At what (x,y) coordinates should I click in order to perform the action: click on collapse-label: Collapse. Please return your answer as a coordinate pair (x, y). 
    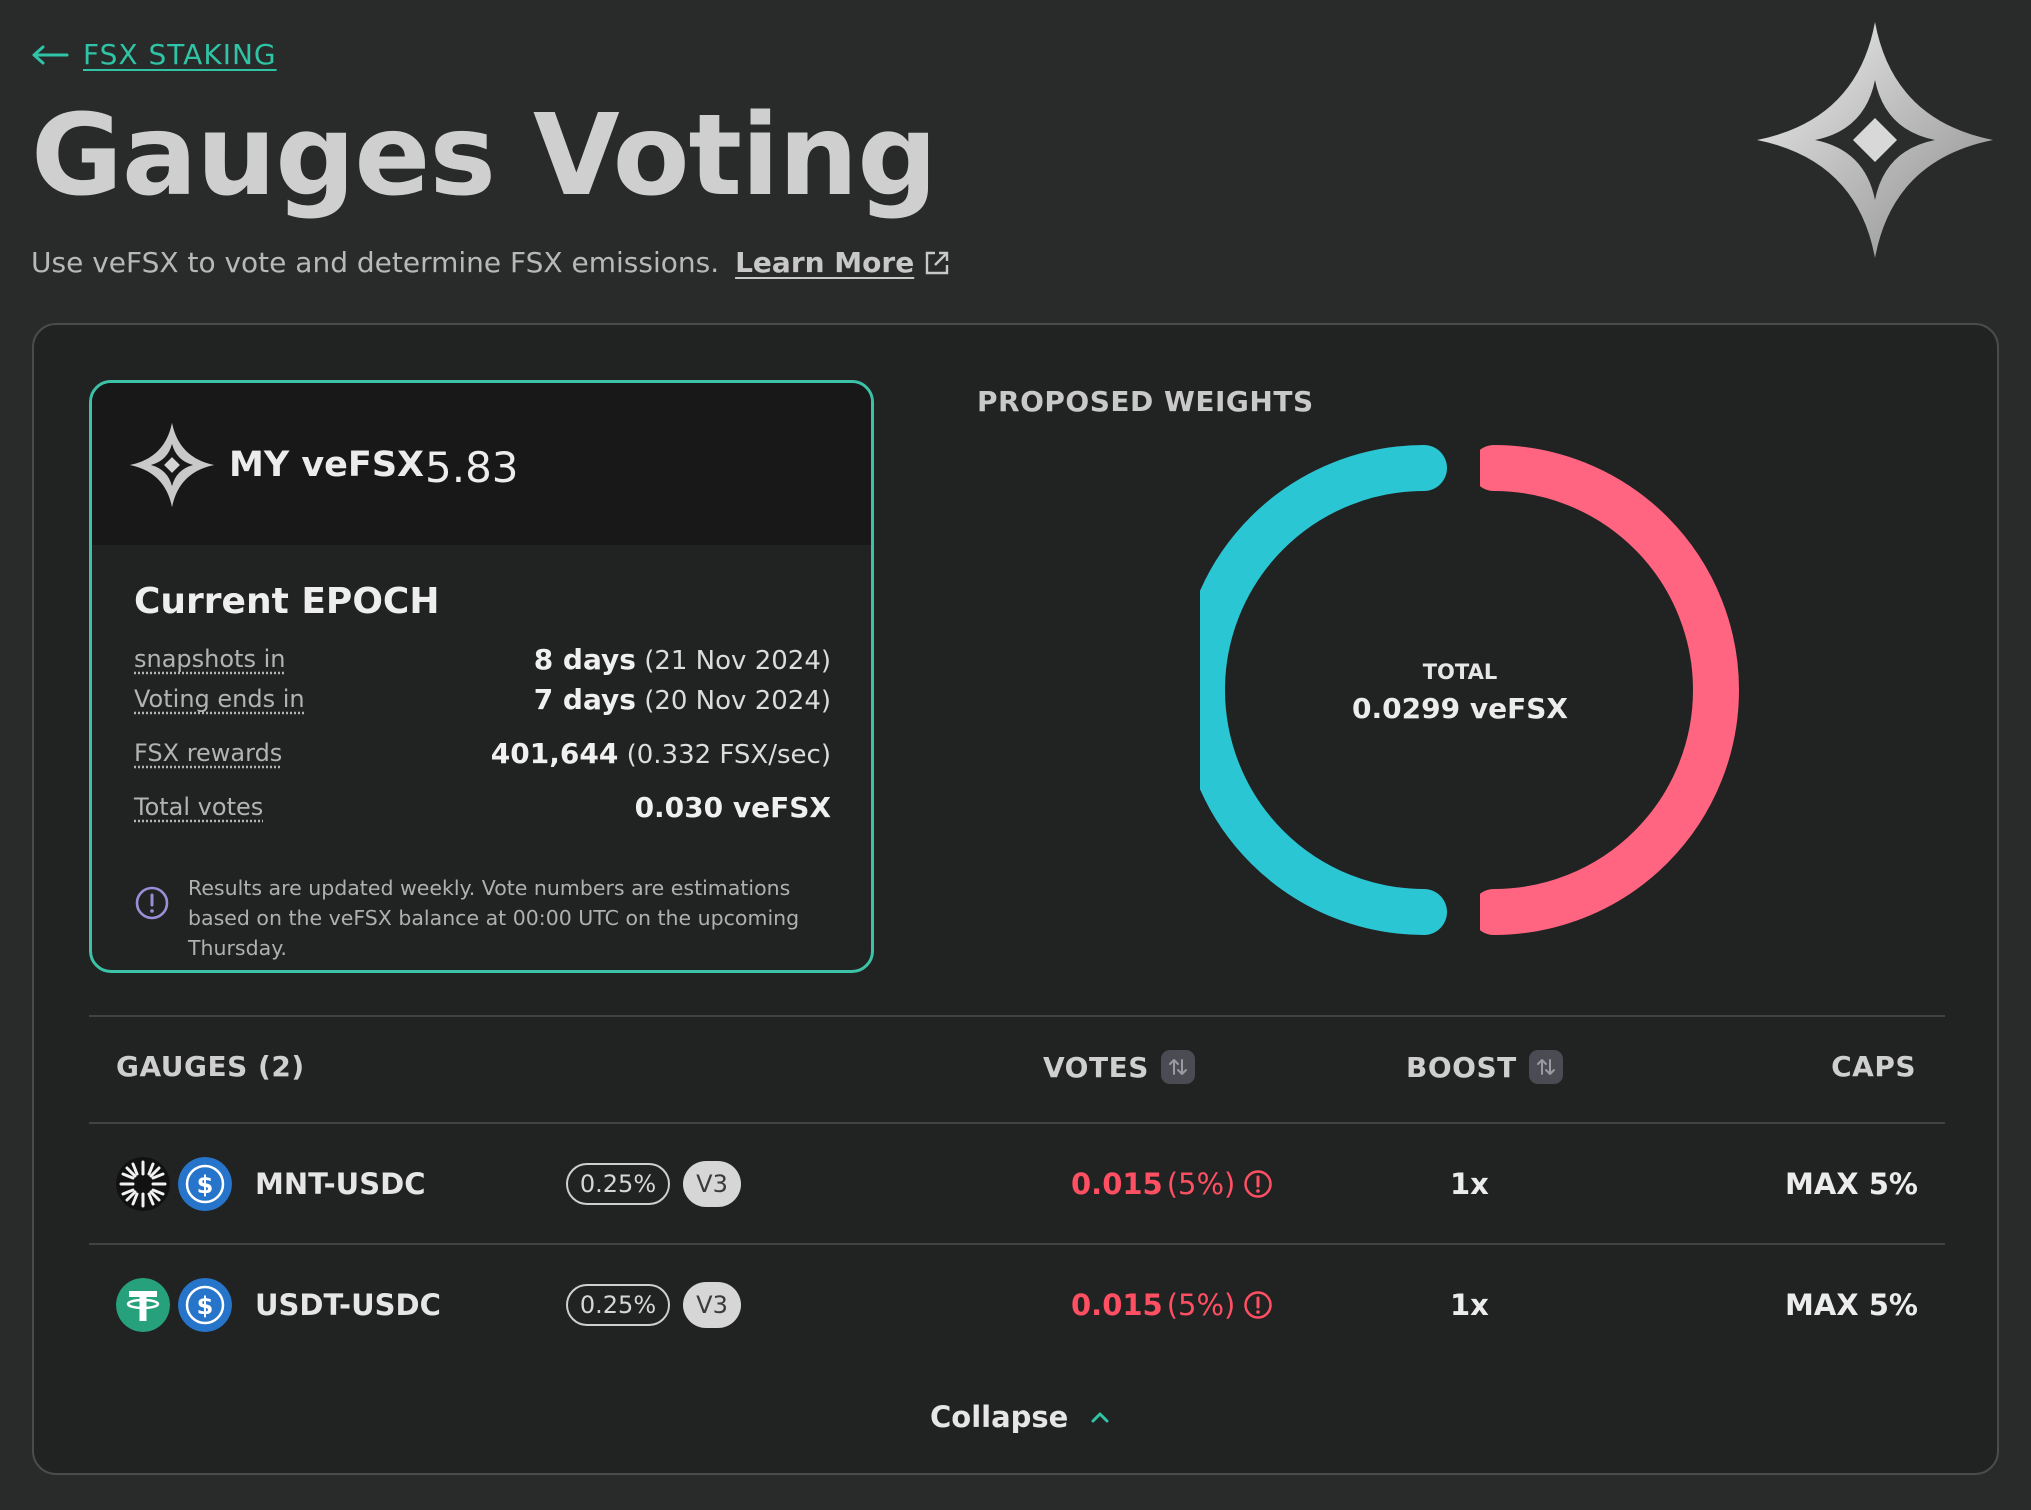
    Looking at the image, I should click on (999, 1417).